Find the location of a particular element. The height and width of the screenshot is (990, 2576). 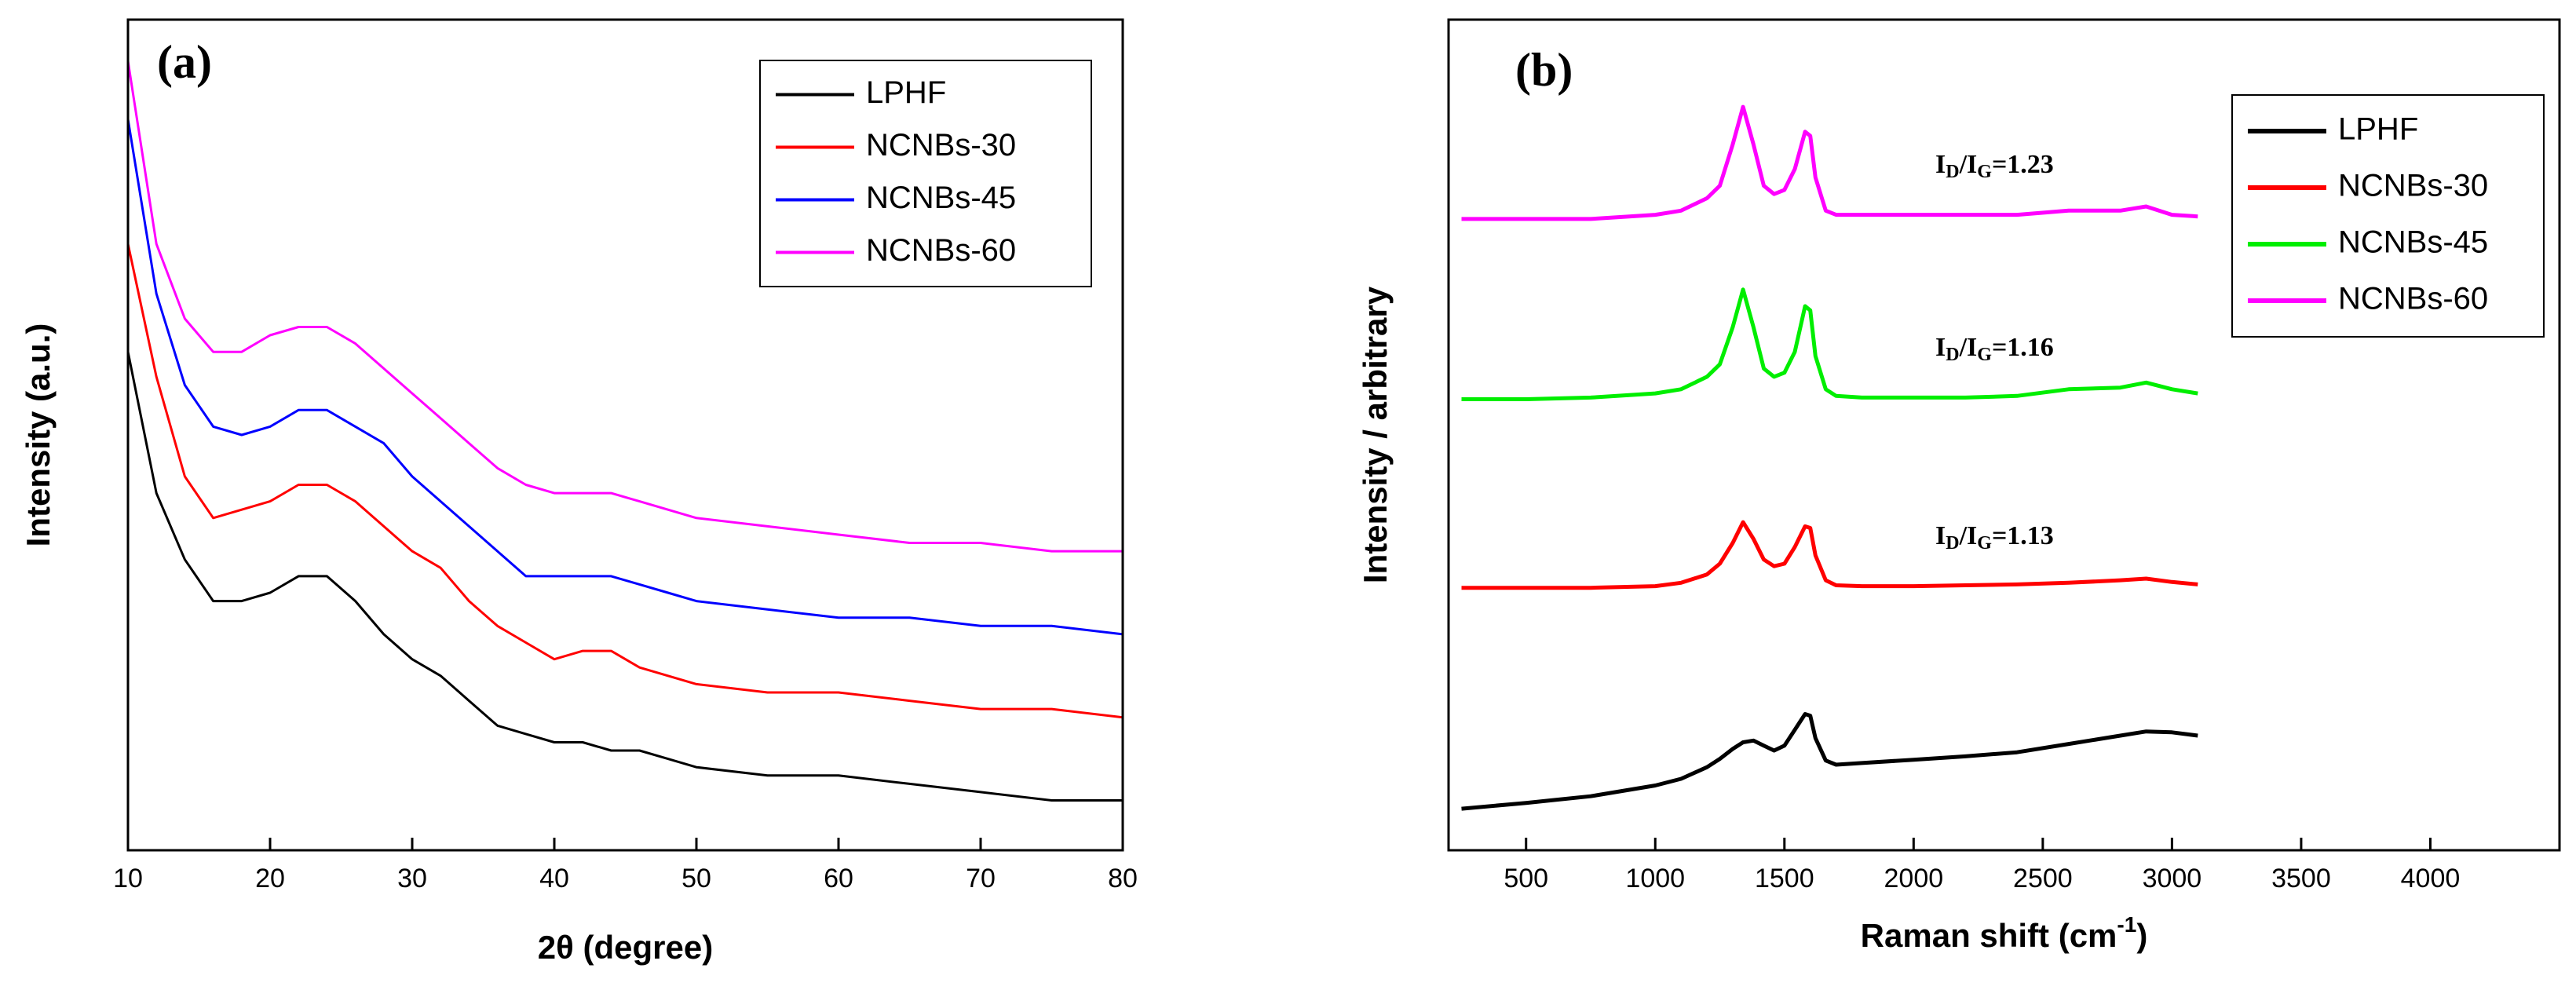

x-tick-label: 60 is located at coordinates (838, 879).